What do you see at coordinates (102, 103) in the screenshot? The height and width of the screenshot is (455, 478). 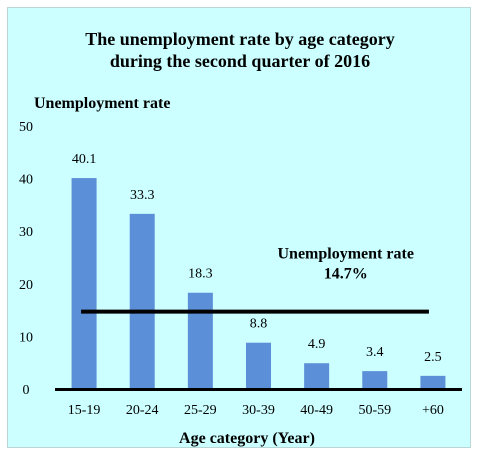 I see `y-axis-title: Unemployment rate` at bounding box center [102, 103].